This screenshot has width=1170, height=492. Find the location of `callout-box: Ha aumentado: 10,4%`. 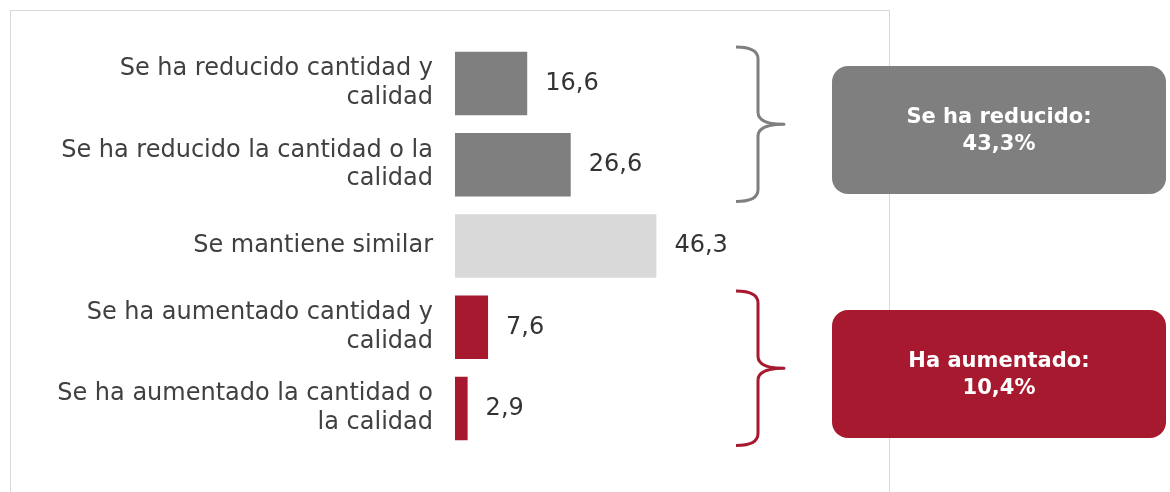

callout-box: Ha aumentado: 10,4% is located at coordinates (999, 373).